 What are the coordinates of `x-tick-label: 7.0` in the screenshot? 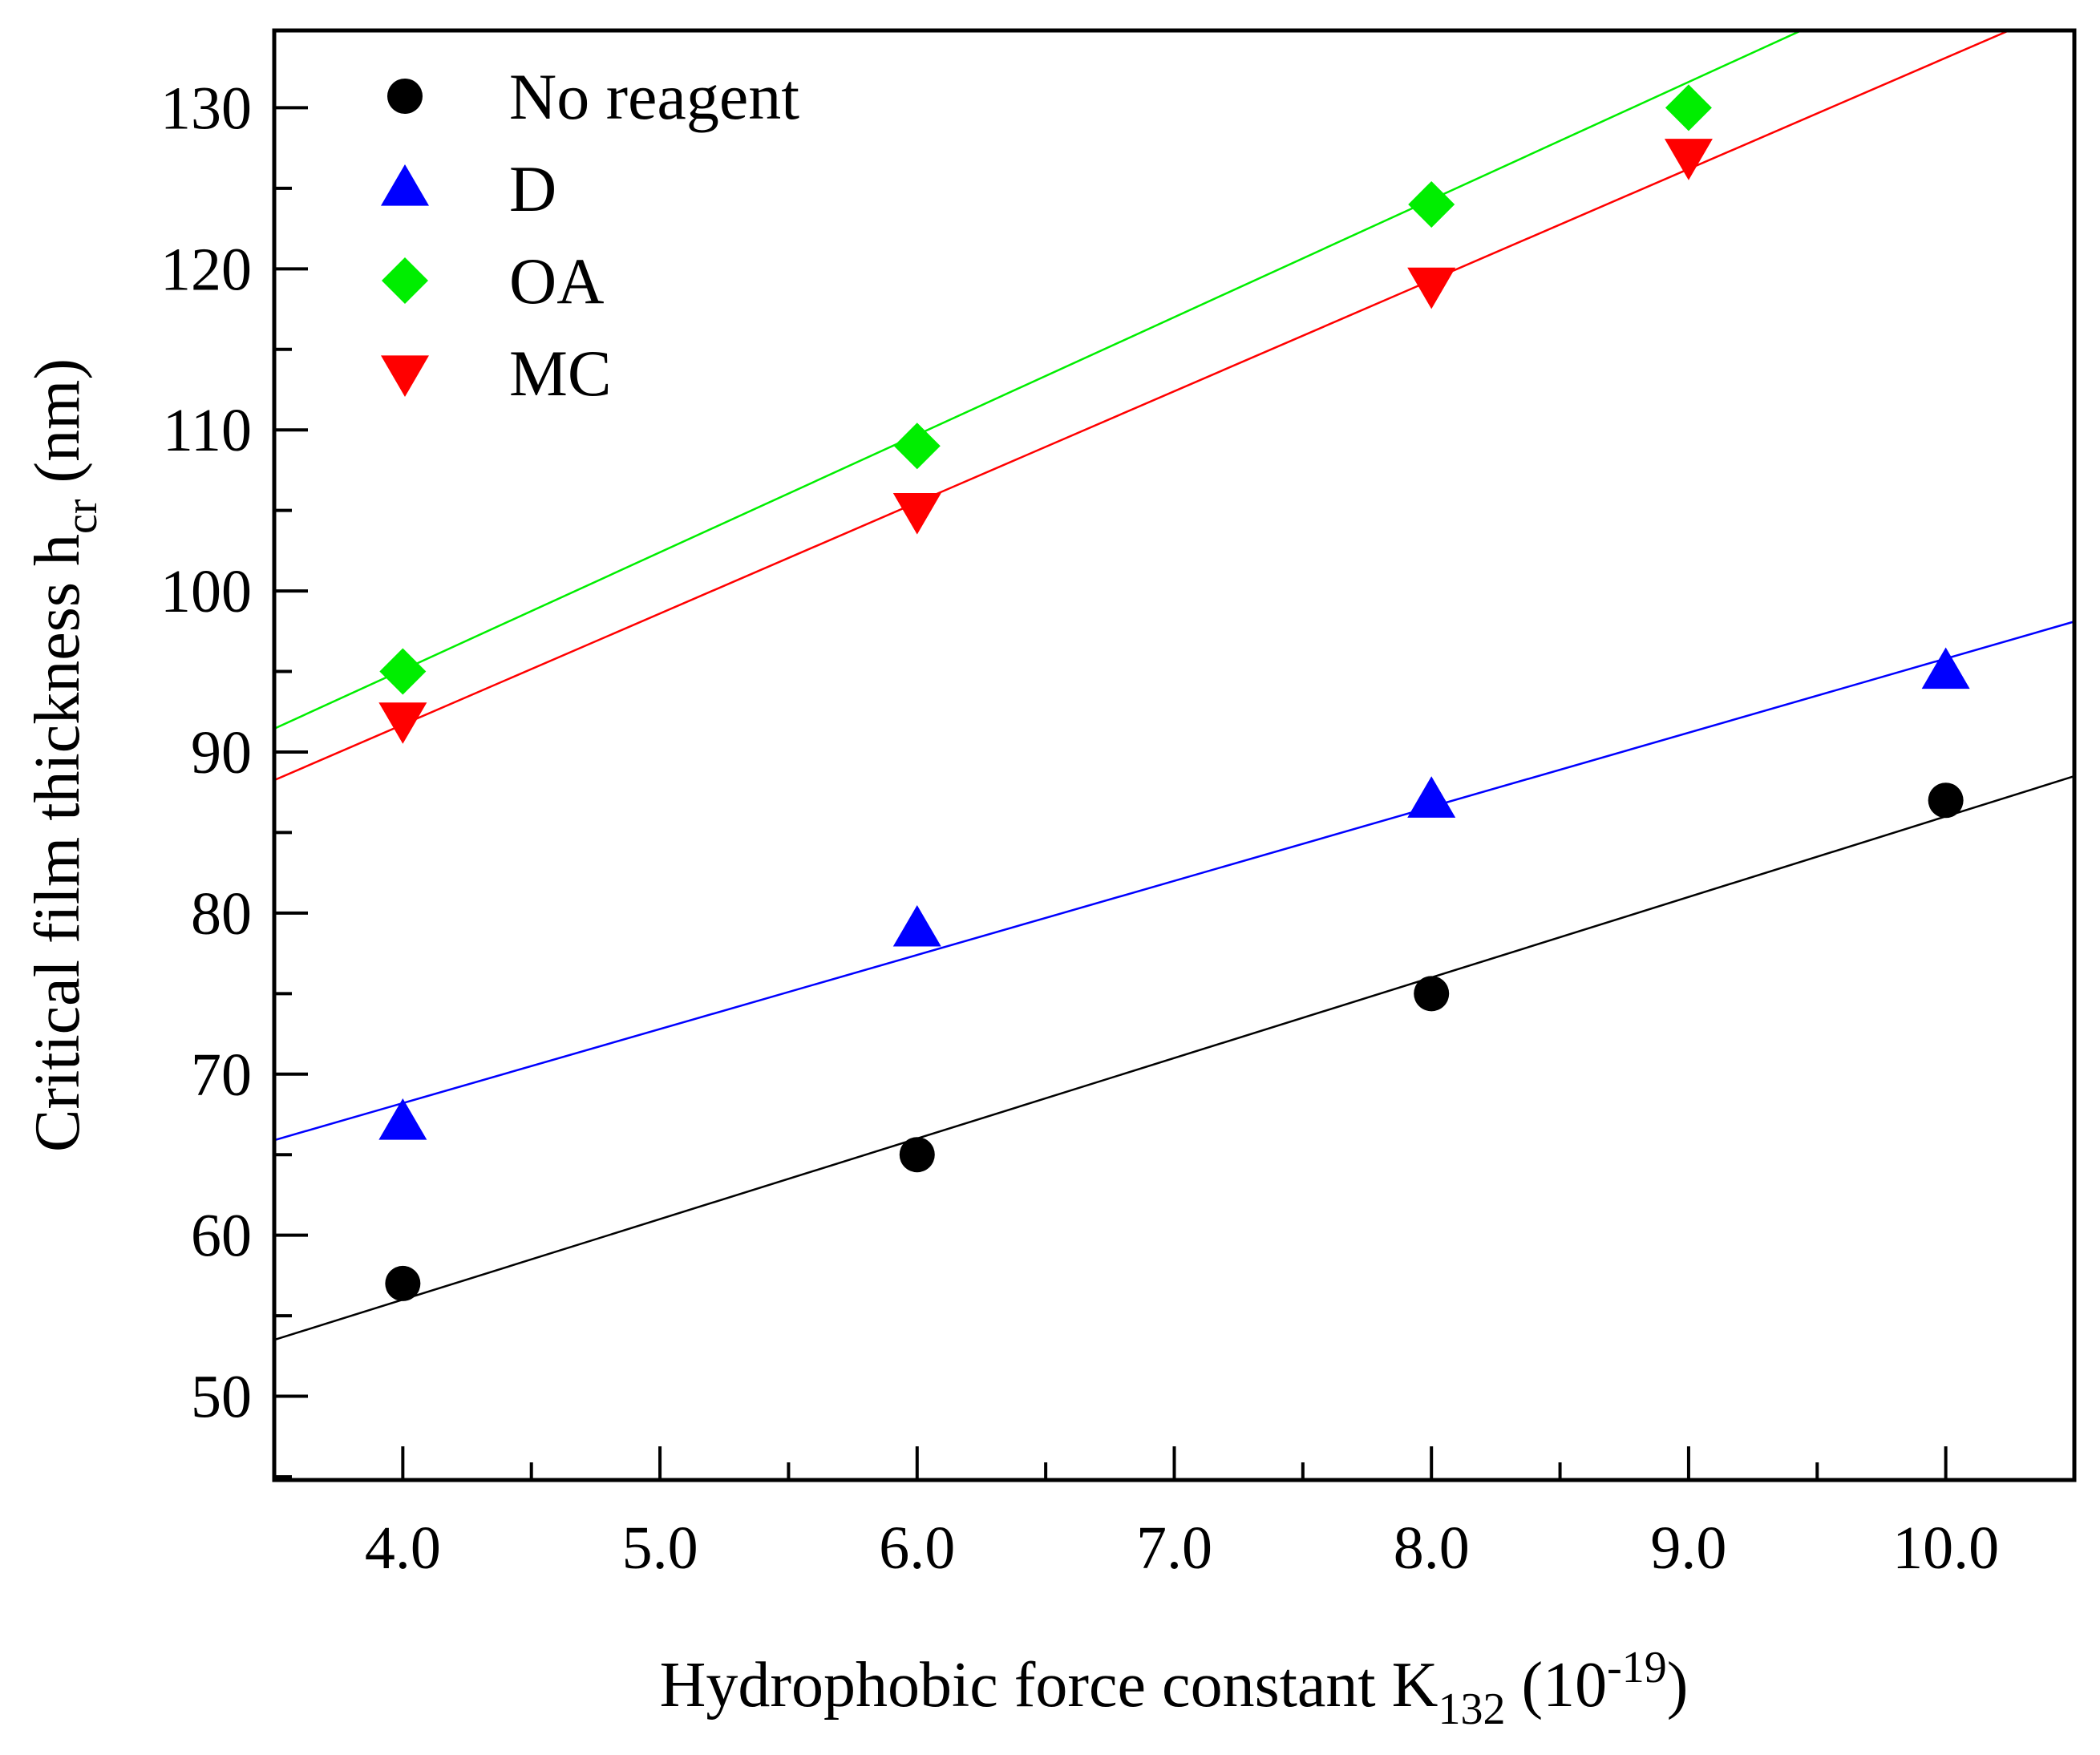 It's located at (1174, 1548).